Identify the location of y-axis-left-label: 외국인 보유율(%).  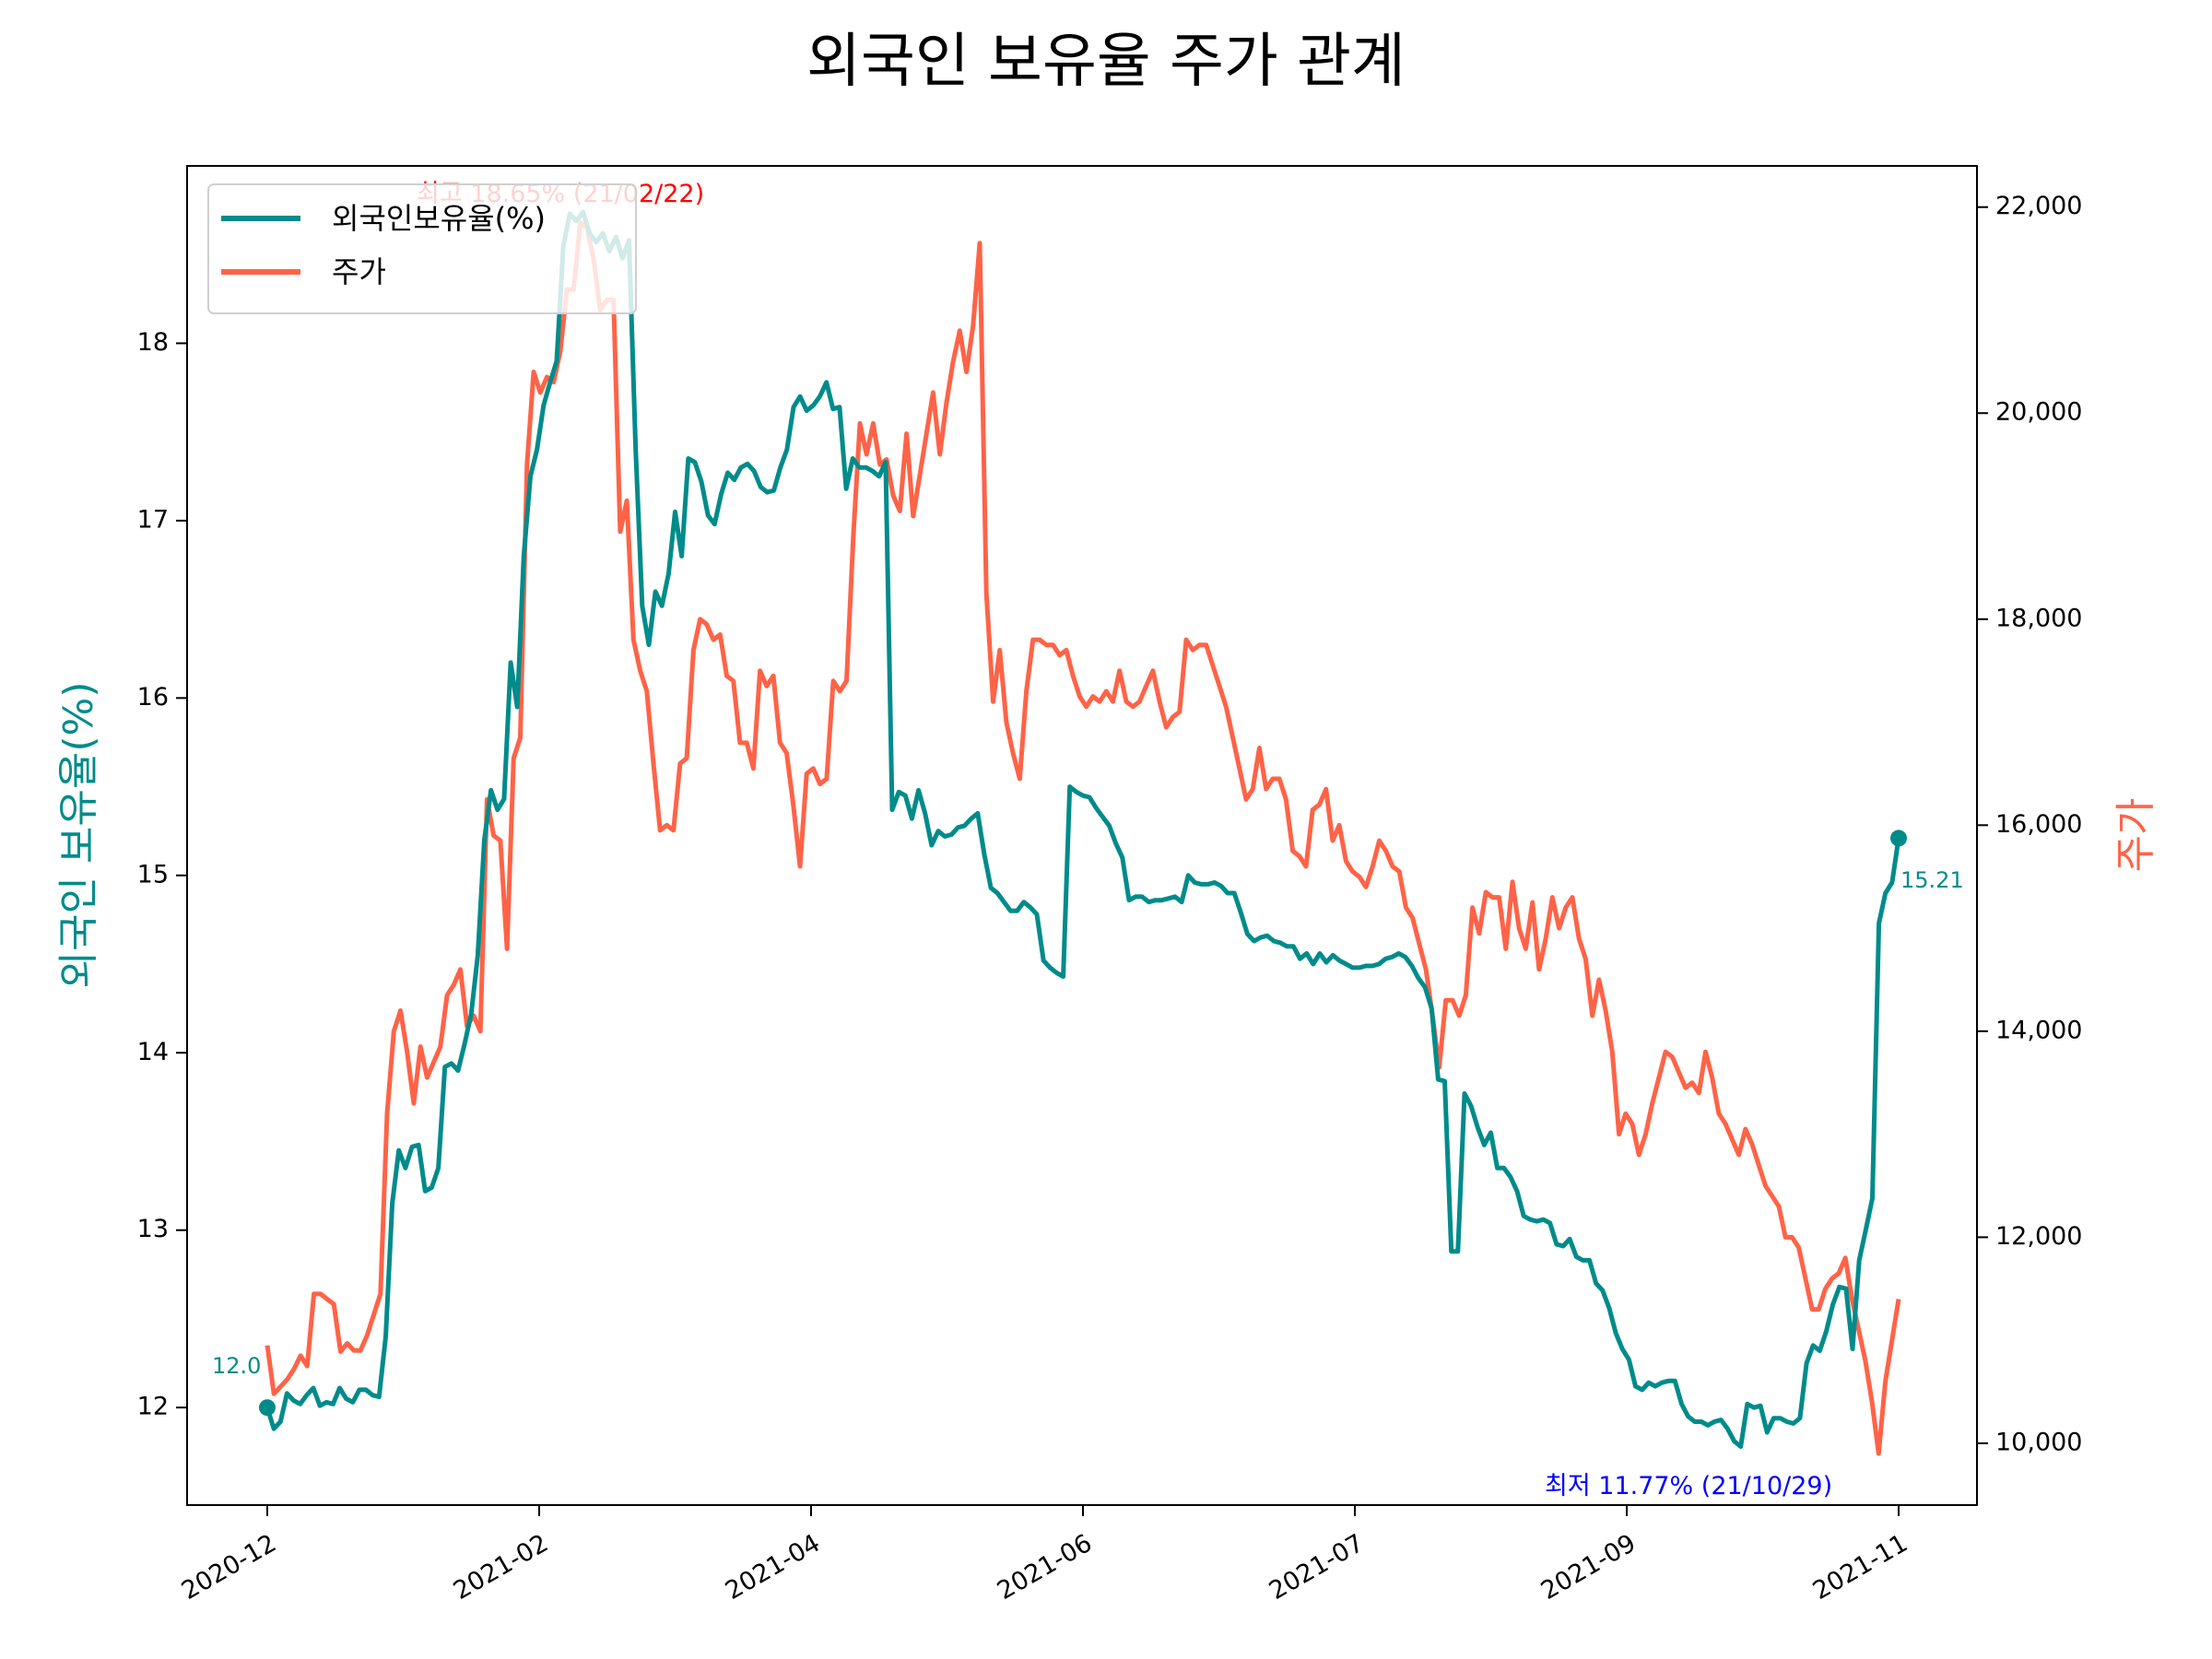
(78, 834).